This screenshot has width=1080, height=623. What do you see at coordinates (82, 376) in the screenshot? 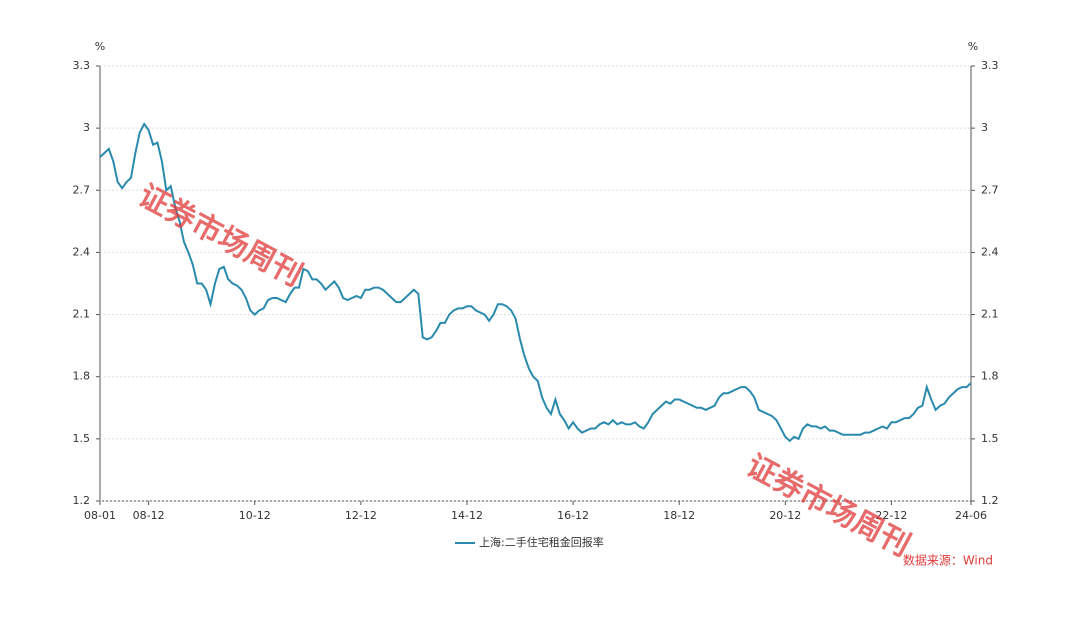
I see `y-tick-label: 1.8` at bounding box center [82, 376].